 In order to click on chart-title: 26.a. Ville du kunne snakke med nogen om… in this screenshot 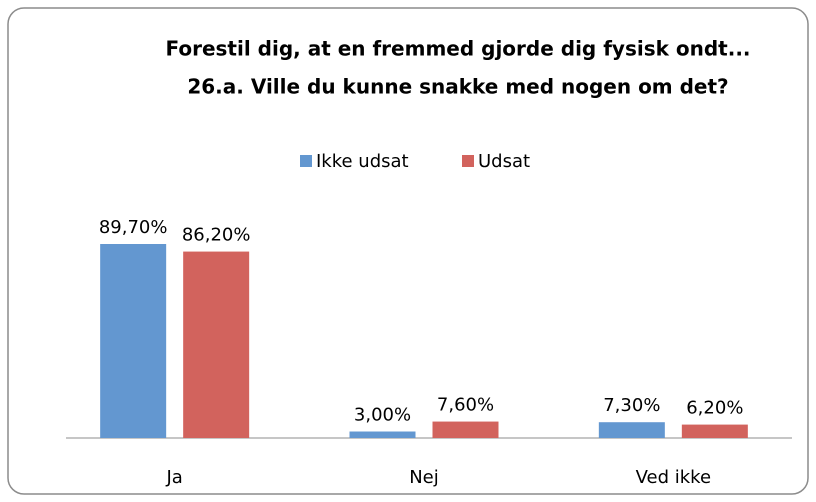, I will do `click(457, 87)`.